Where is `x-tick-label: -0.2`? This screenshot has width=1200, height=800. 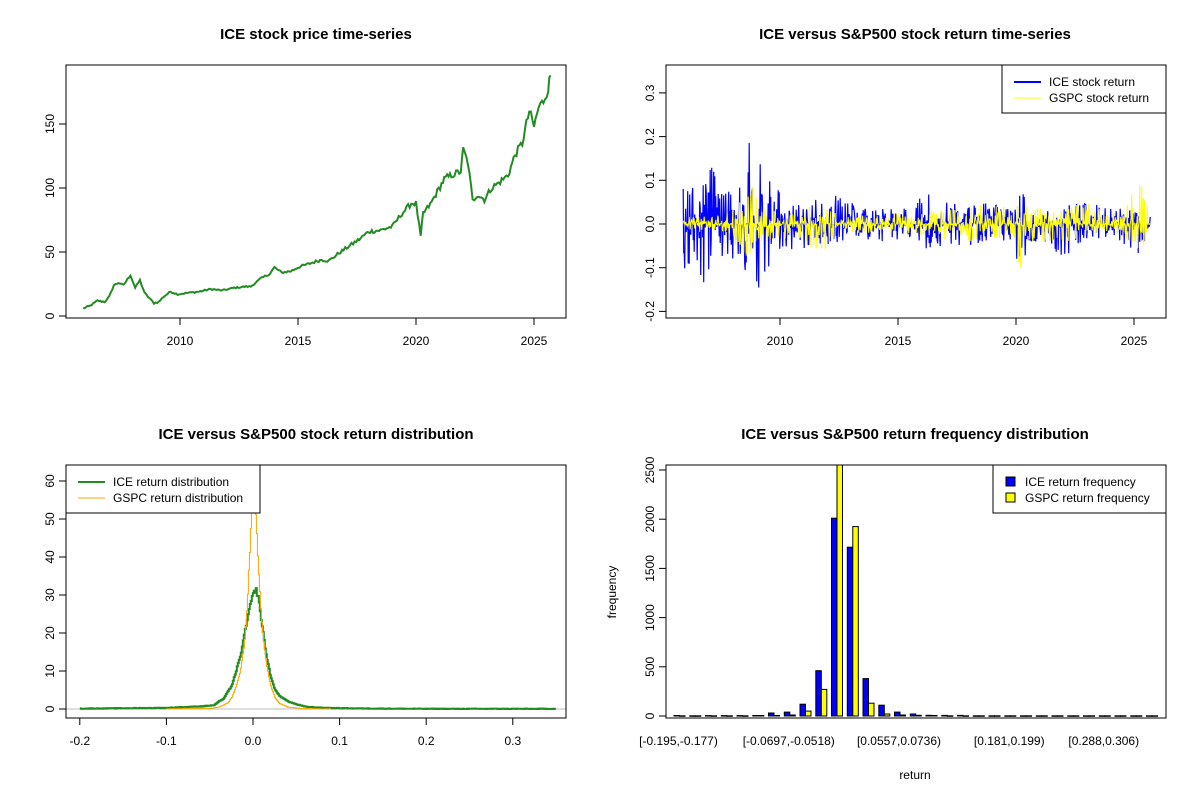 x-tick-label: -0.2 is located at coordinates (79, 741).